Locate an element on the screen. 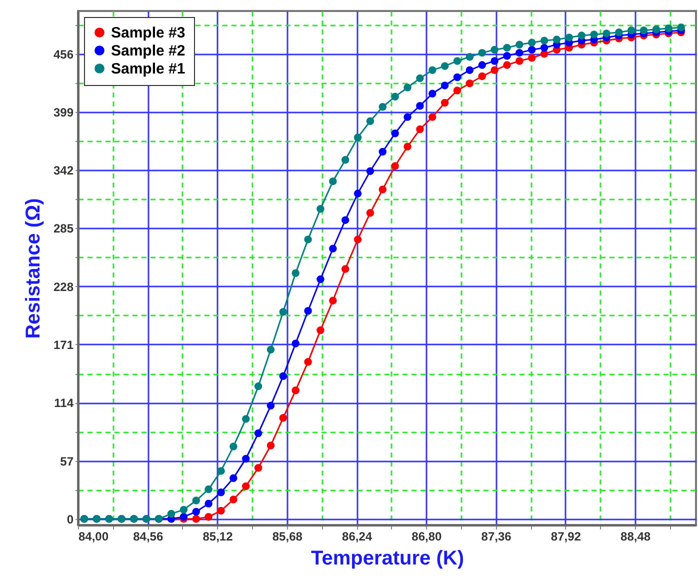 This screenshot has width=698, height=581. y-tick-label: 171 is located at coordinates (63, 345).